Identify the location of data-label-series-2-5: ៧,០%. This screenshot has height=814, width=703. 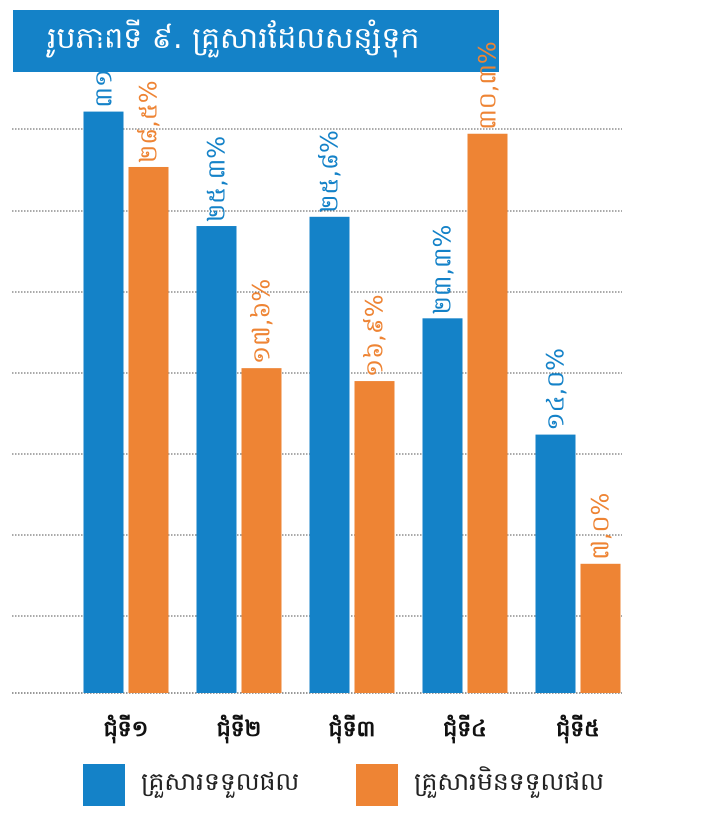
(601, 526).